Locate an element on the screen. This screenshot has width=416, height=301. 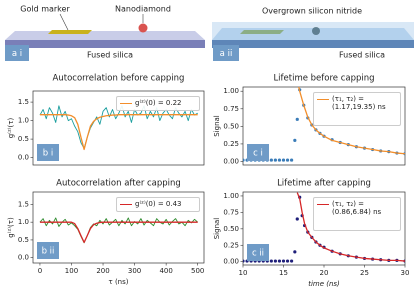
legend: (τ₁, τ₂) = (1.17,19.35) ns is located at coordinates (357, 109).